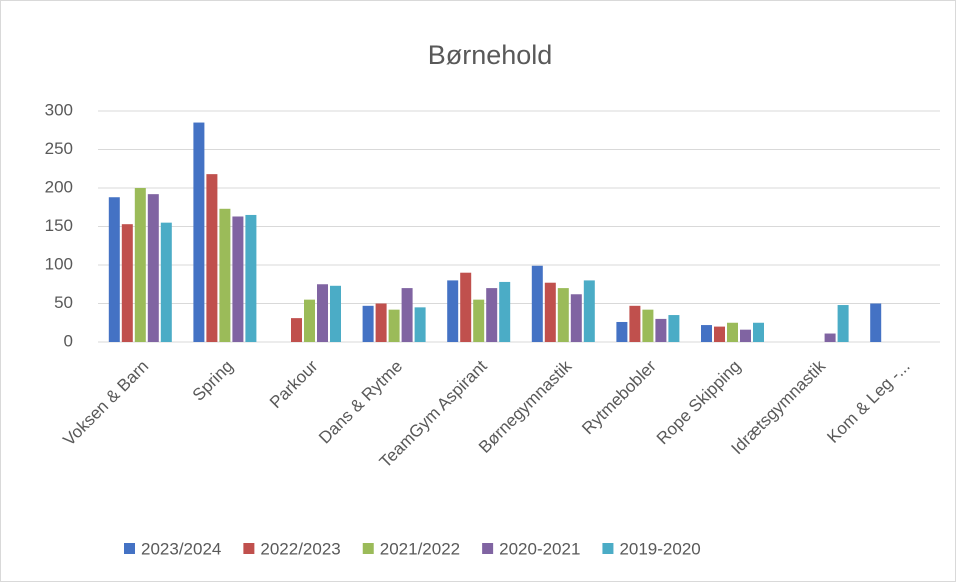  Describe the element at coordinates (539, 548) in the screenshot. I see `legend-label: 2020-2021` at that location.